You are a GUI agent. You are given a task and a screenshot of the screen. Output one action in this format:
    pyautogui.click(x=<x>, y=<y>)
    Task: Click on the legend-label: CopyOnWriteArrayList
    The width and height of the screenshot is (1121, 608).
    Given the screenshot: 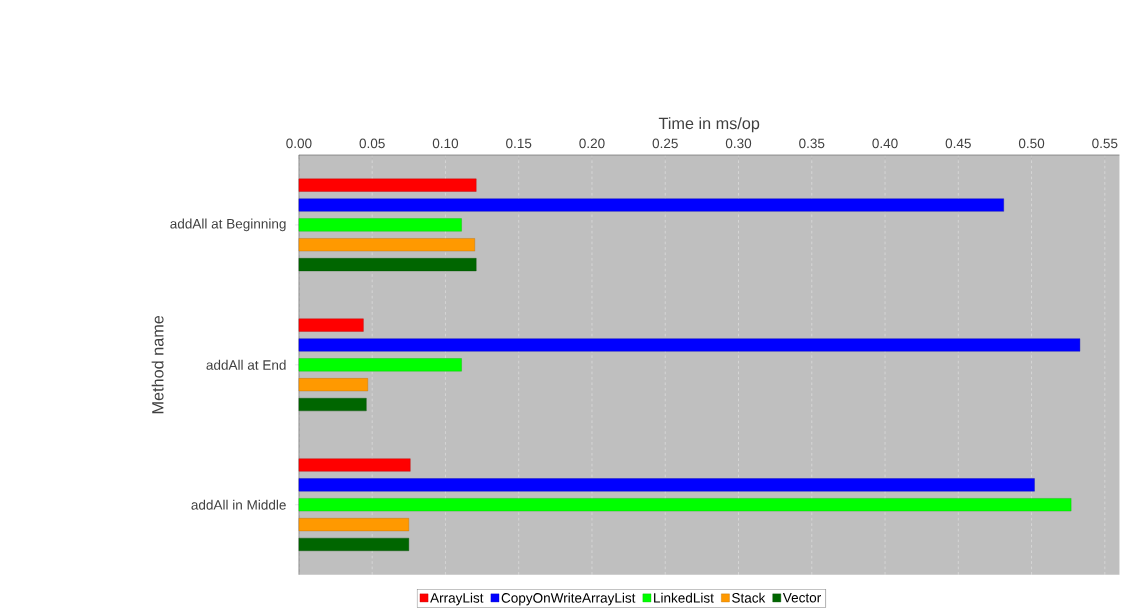 What is the action you would take?
    pyautogui.click(x=568, y=599)
    